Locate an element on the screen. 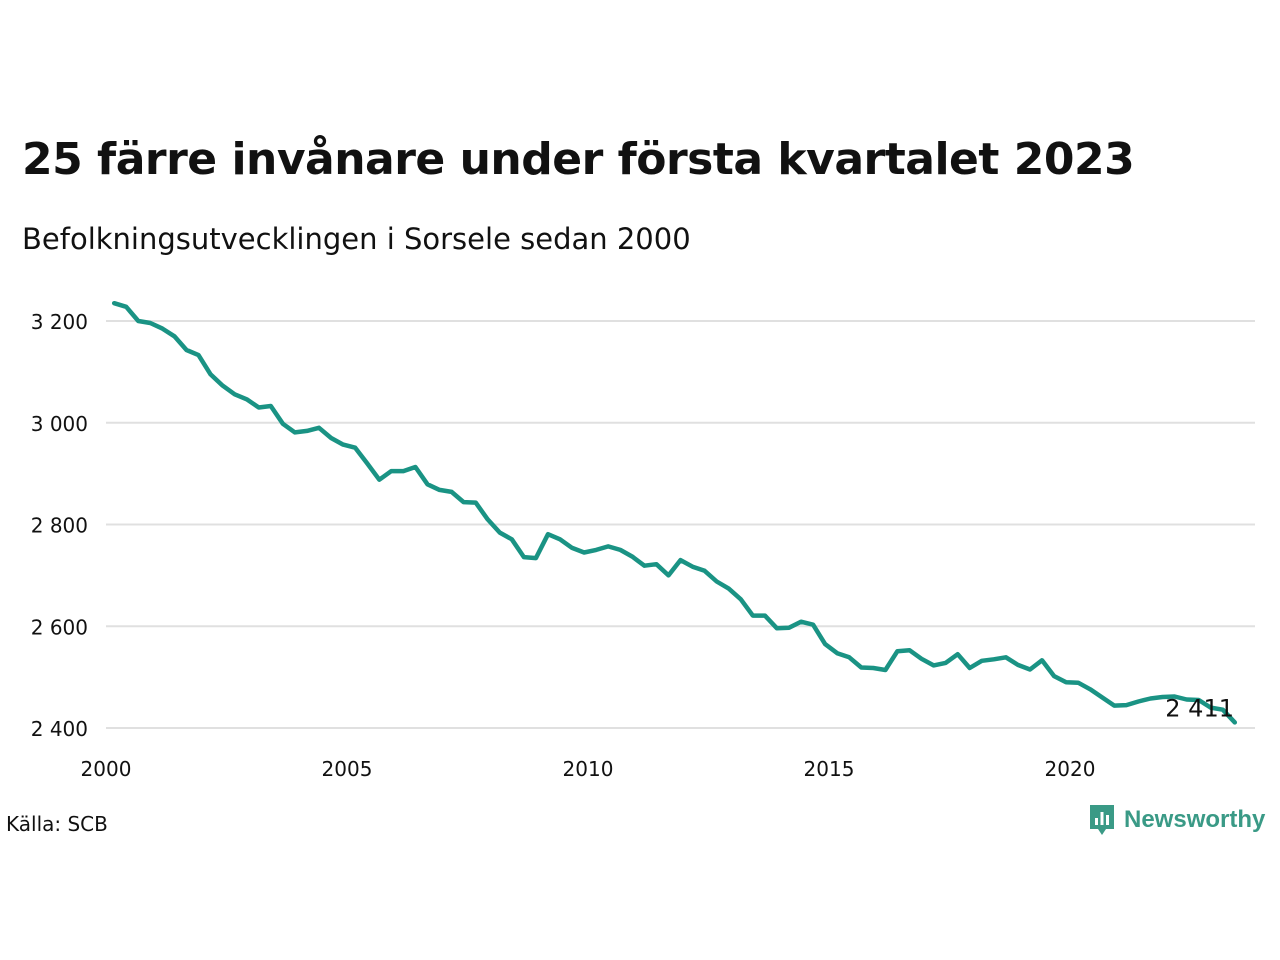 This screenshot has width=1280, height=960. data-labels: 2 411 is located at coordinates (1199, 708).